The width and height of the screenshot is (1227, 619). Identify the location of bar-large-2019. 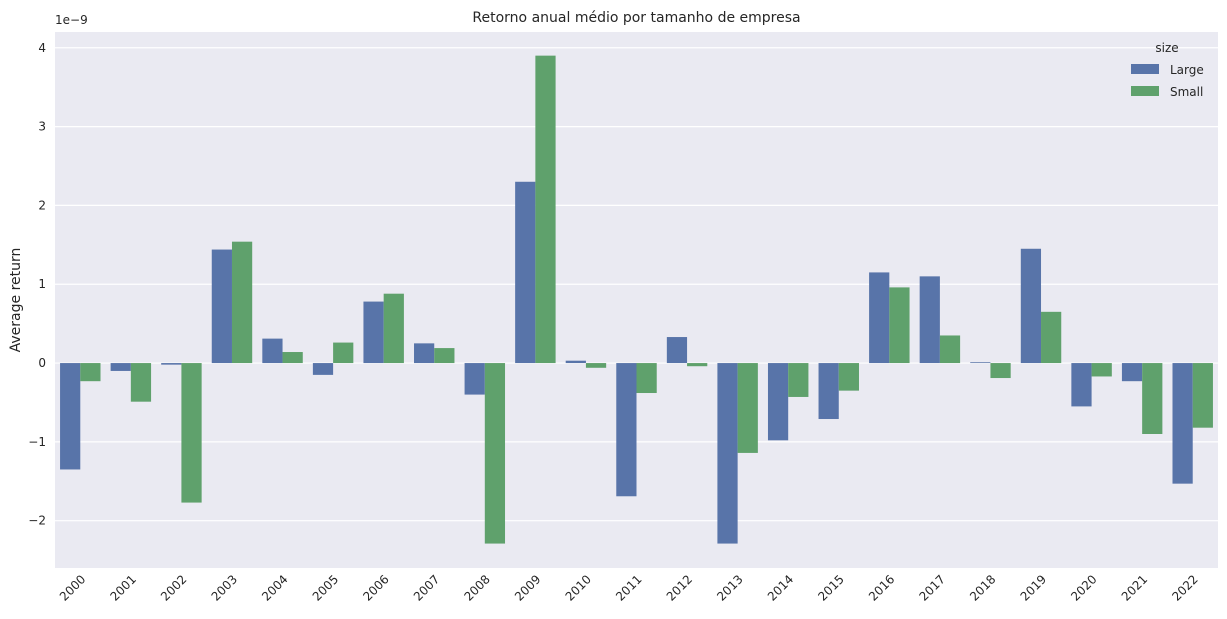
(1031, 306).